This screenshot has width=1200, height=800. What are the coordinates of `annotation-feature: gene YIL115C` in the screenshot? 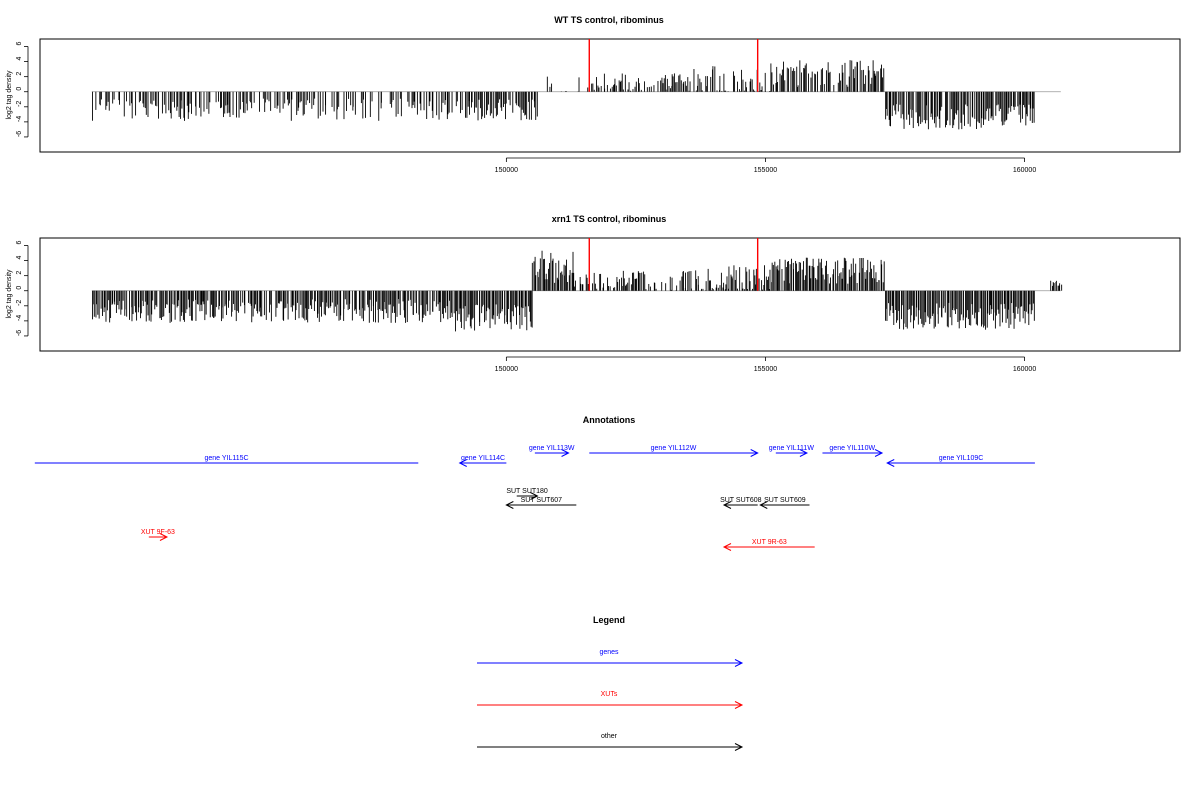 It's located at (226, 459).